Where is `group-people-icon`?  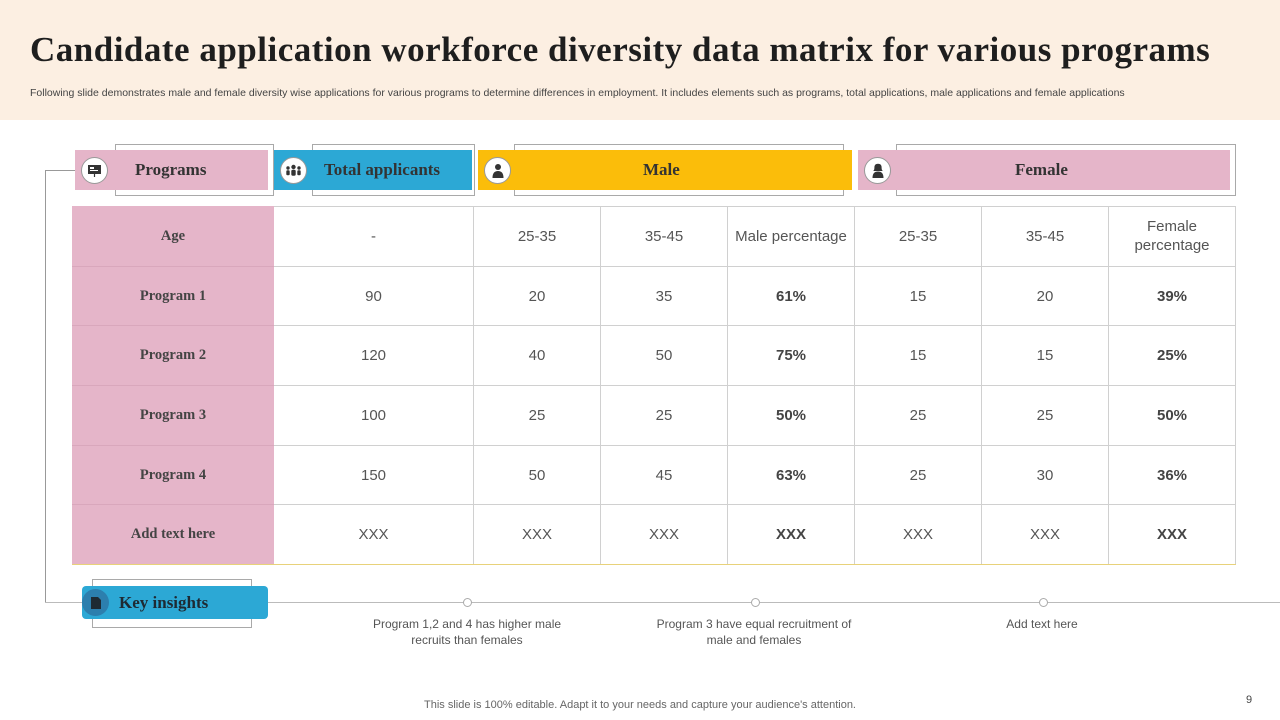 group-people-icon is located at coordinates (293, 170).